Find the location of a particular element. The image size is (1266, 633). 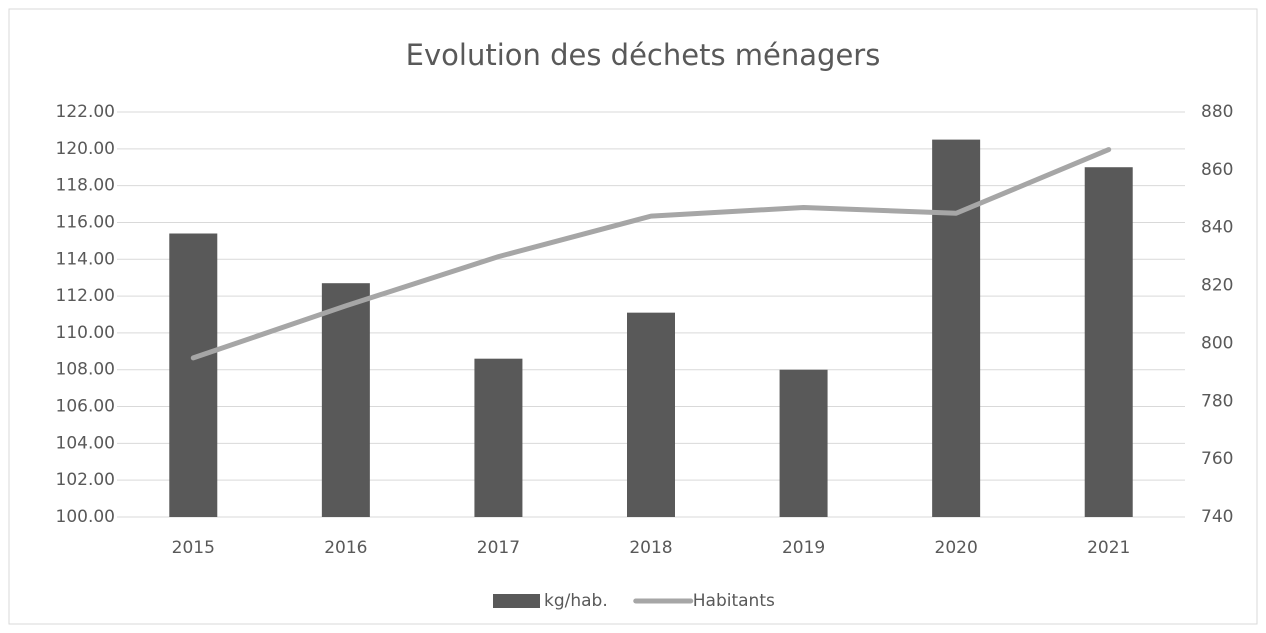

y2-tick-label: 800 is located at coordinates (1217, 343).